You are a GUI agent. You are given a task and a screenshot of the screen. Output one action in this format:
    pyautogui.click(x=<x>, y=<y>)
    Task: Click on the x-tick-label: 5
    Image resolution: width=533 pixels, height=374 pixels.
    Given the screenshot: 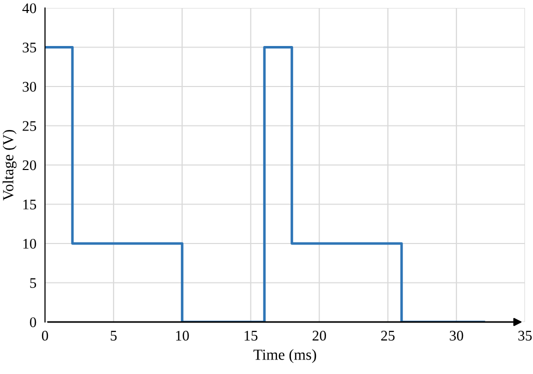 What is the action you would take?
    pyautogui.click(x=113, y=335)
    